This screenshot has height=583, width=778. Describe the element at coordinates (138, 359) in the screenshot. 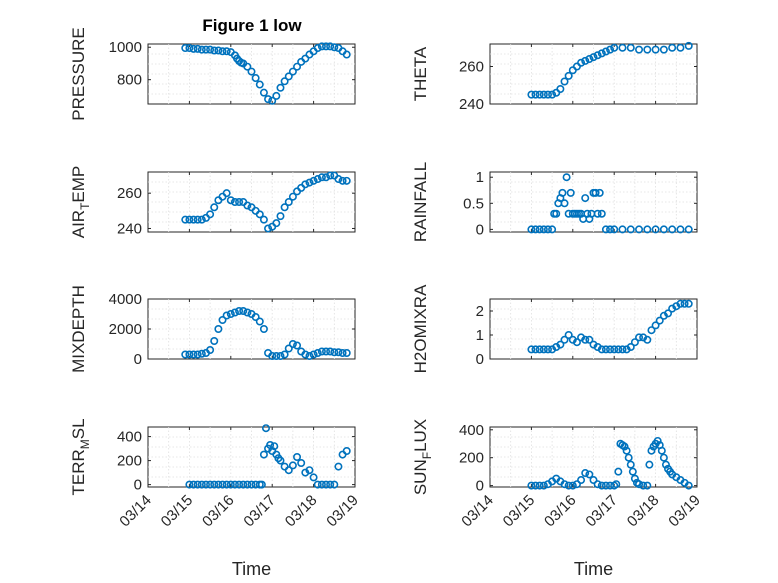

I see `y-tick-label: 0` at that location.